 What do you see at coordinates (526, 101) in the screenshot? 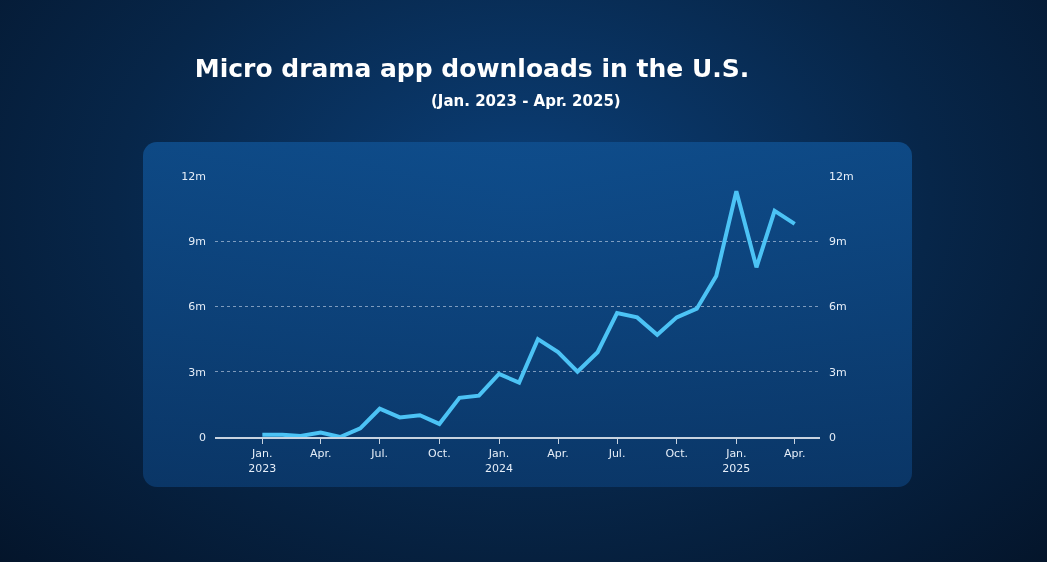
I see `chart-subtitle: (Jan. 2023 - Apr. 2025)` at bounding box center [526, 101].